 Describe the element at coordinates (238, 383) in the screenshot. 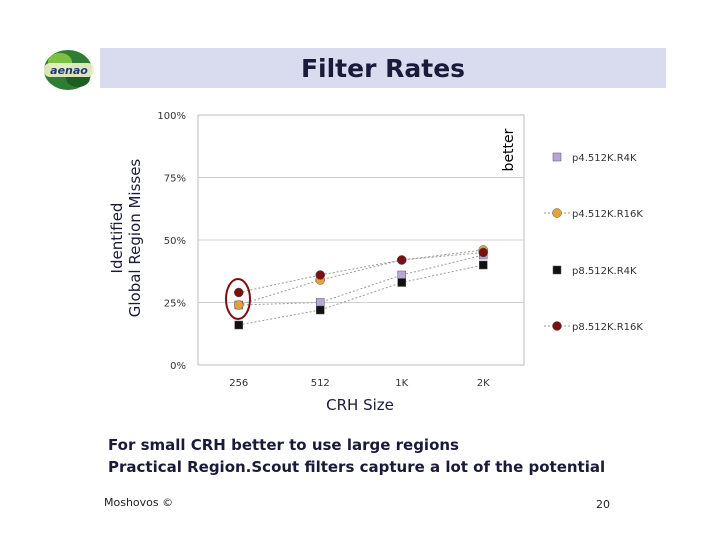

I see `x-tick-label: 256` at that location.